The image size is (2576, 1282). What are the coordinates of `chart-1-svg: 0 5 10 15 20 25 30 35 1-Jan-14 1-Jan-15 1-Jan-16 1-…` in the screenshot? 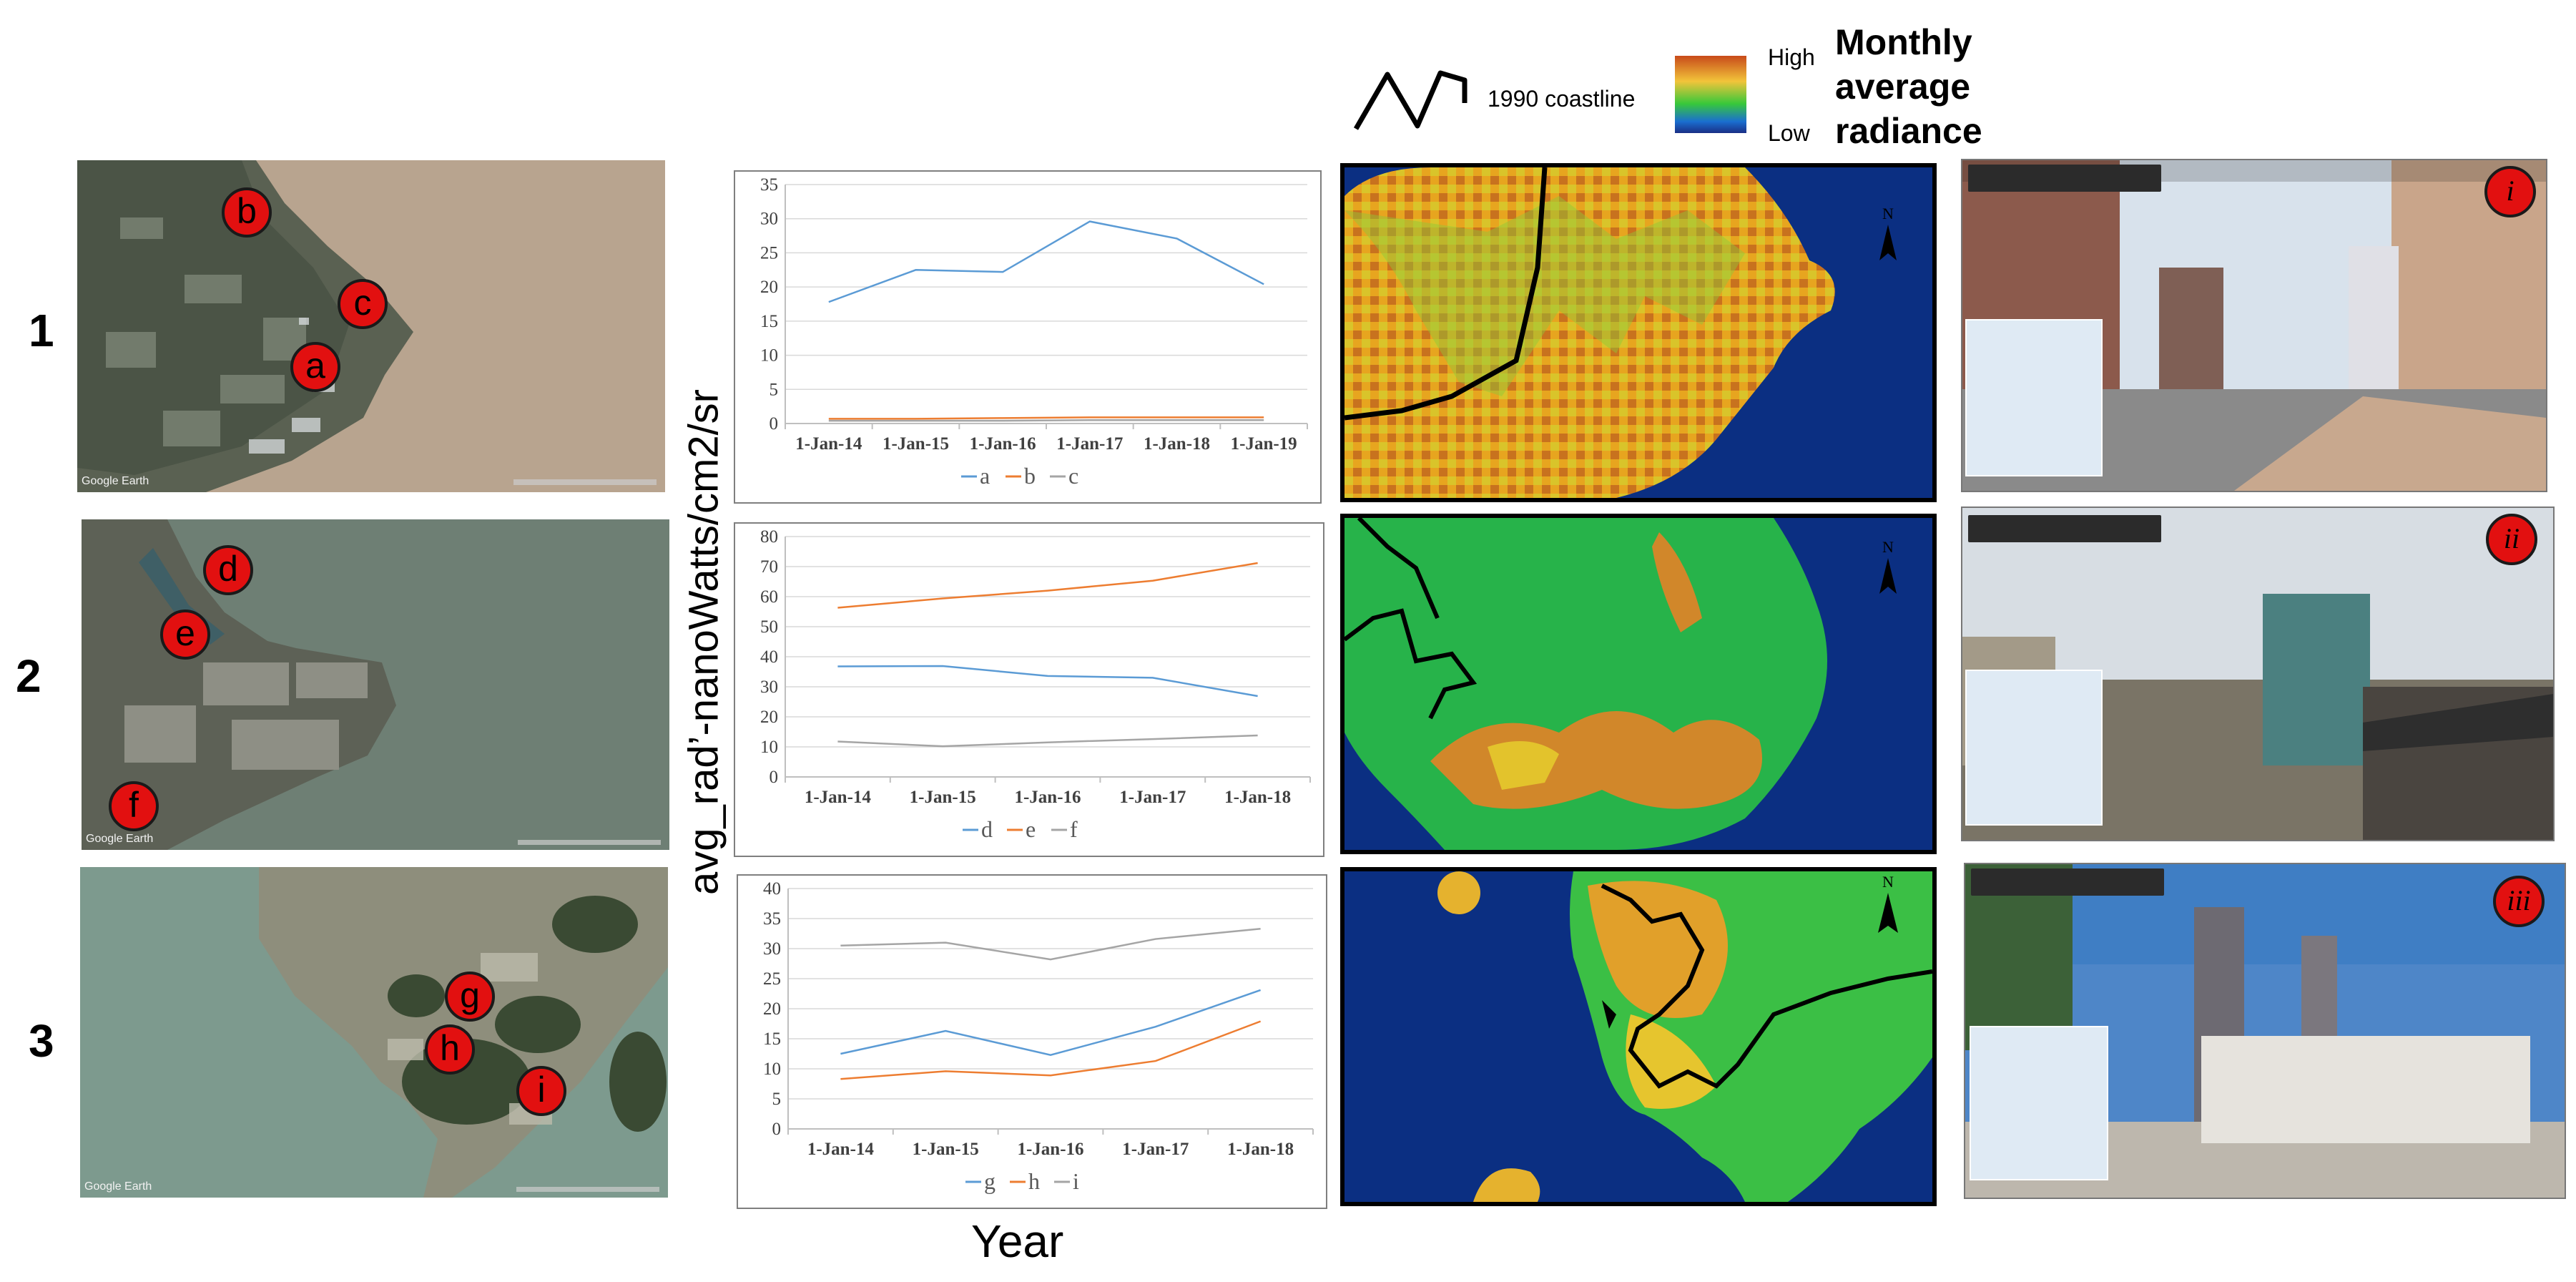 It's located at (1034, 332).